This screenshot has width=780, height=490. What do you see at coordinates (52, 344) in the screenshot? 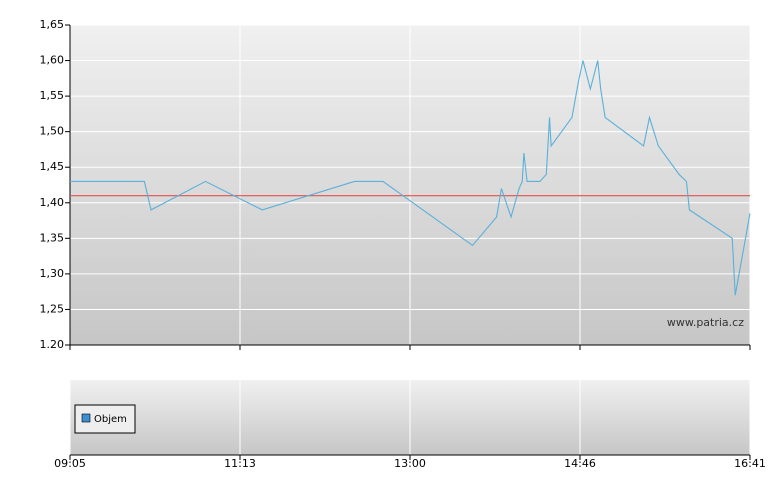
I see `y-tick-label: 1.20` at bounding box center [52, 344].